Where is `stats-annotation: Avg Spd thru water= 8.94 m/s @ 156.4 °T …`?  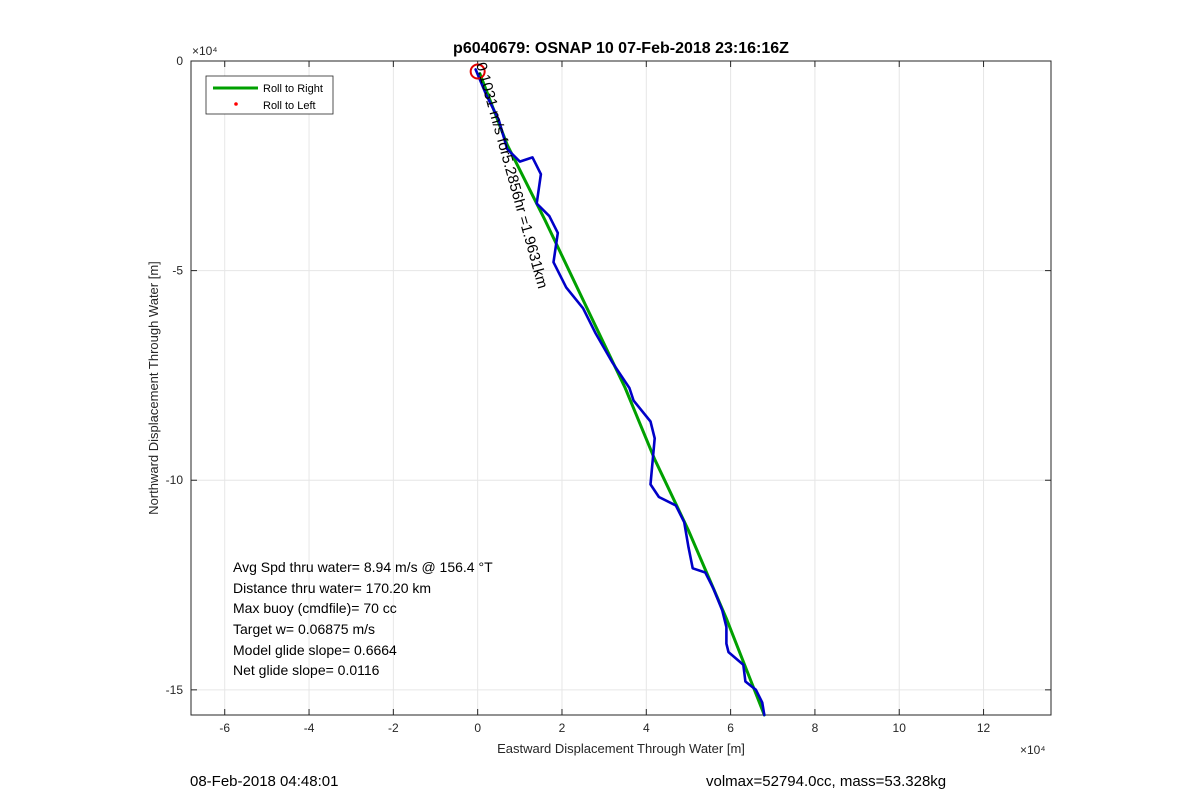 stats-annotation: Avg Spd thru water= 8.94 m/s @ 156.4 °T … is located at coordinates (363, 618).